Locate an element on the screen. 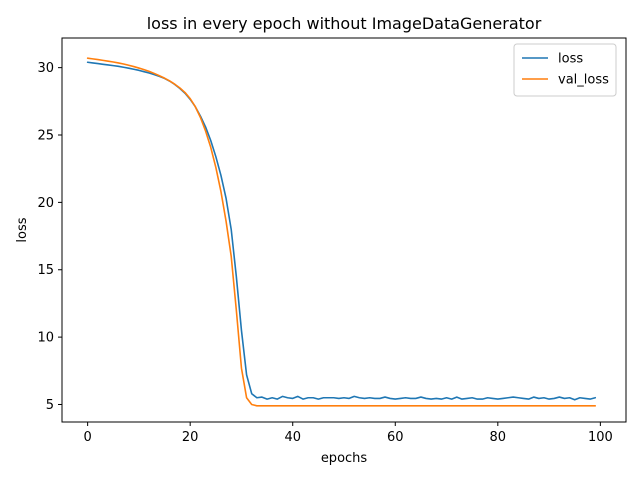 This screenshot has height=480, width=640. legend-label: loss is located at coordinates (570, 59).